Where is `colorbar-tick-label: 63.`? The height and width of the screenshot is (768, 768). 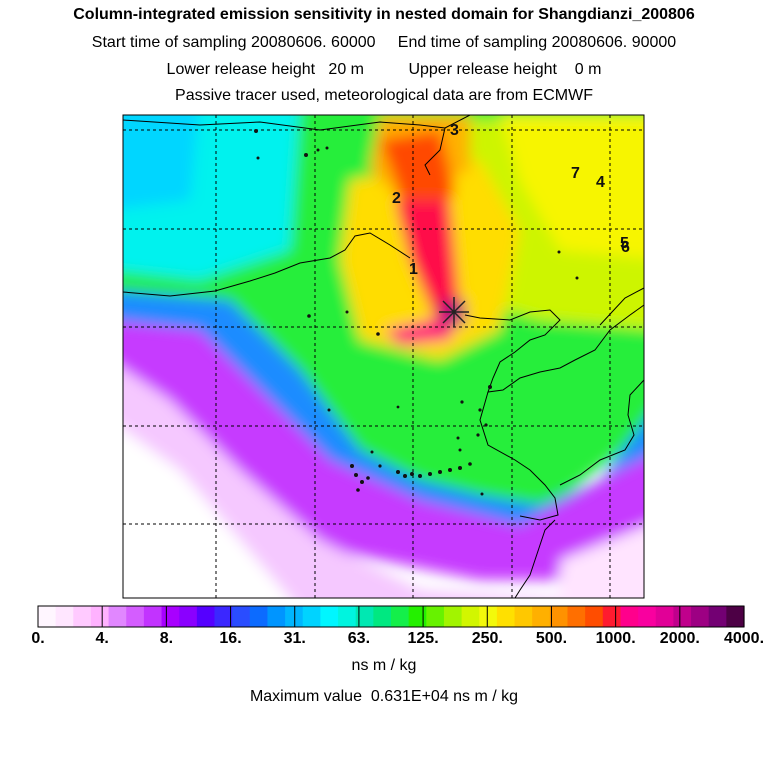 colorbar-tick-label: 63. is located at coordinates (359, 638).